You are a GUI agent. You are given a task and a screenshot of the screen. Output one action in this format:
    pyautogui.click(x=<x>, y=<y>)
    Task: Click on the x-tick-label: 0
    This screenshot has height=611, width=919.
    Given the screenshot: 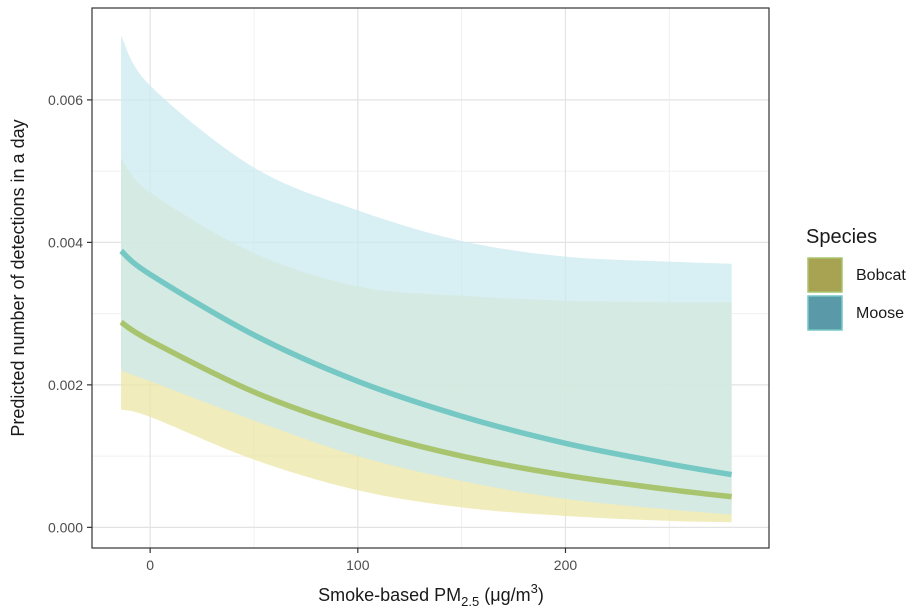 What is the action you would take?
    pyautogui.click(x=150, y=565)
    